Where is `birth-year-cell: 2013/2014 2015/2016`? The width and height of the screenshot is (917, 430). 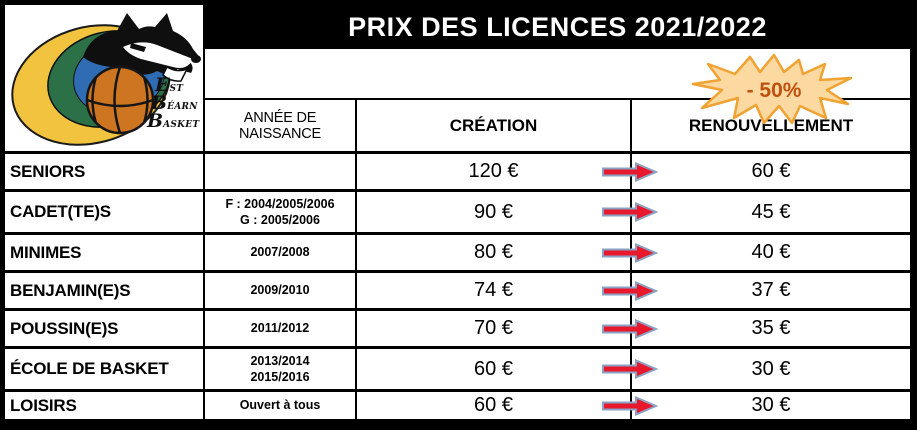 birth-year-cell: 2013/2014 2015/2016 is located at coordinates (281, 367).